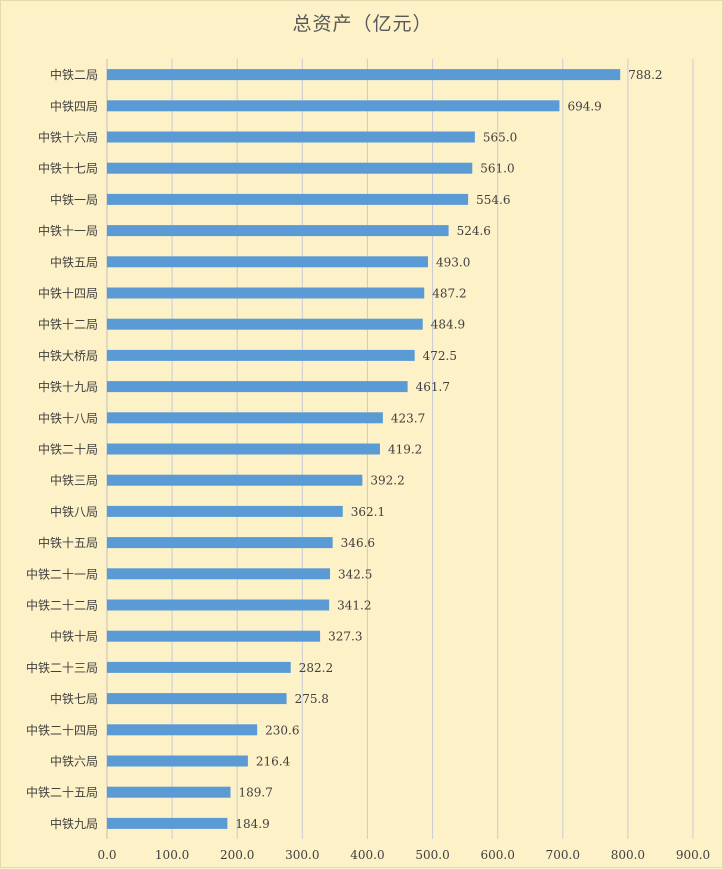 This screenshot has width=723, height=869. Describe the element at coordinates (345, 637) in the screenshot. I see `data-label: 327.3` at that location.